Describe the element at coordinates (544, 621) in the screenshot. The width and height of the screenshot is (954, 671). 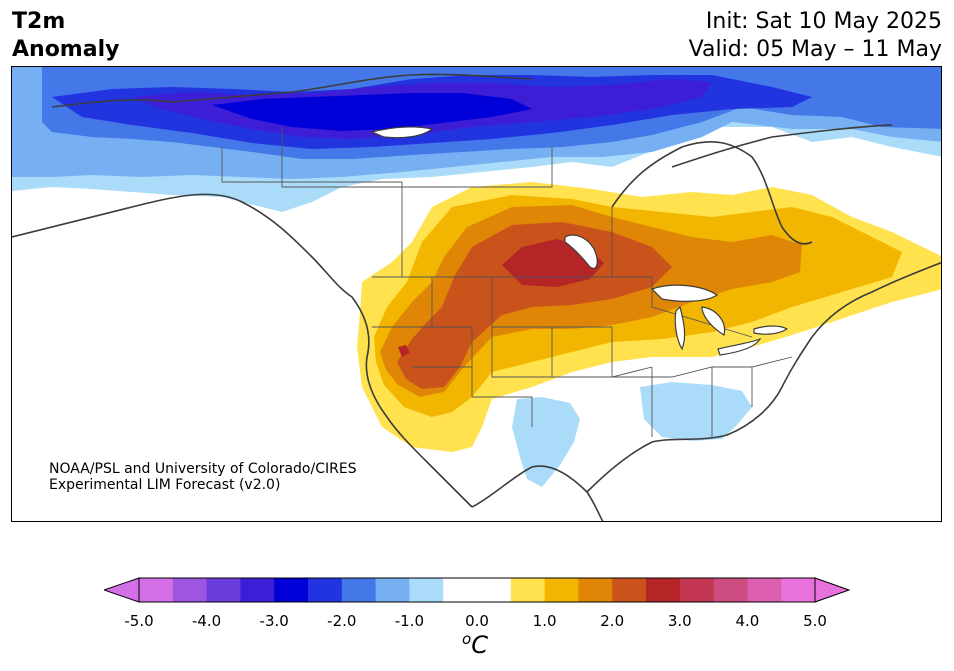
I see `colorbar-tick-label: 1.0` at that location.